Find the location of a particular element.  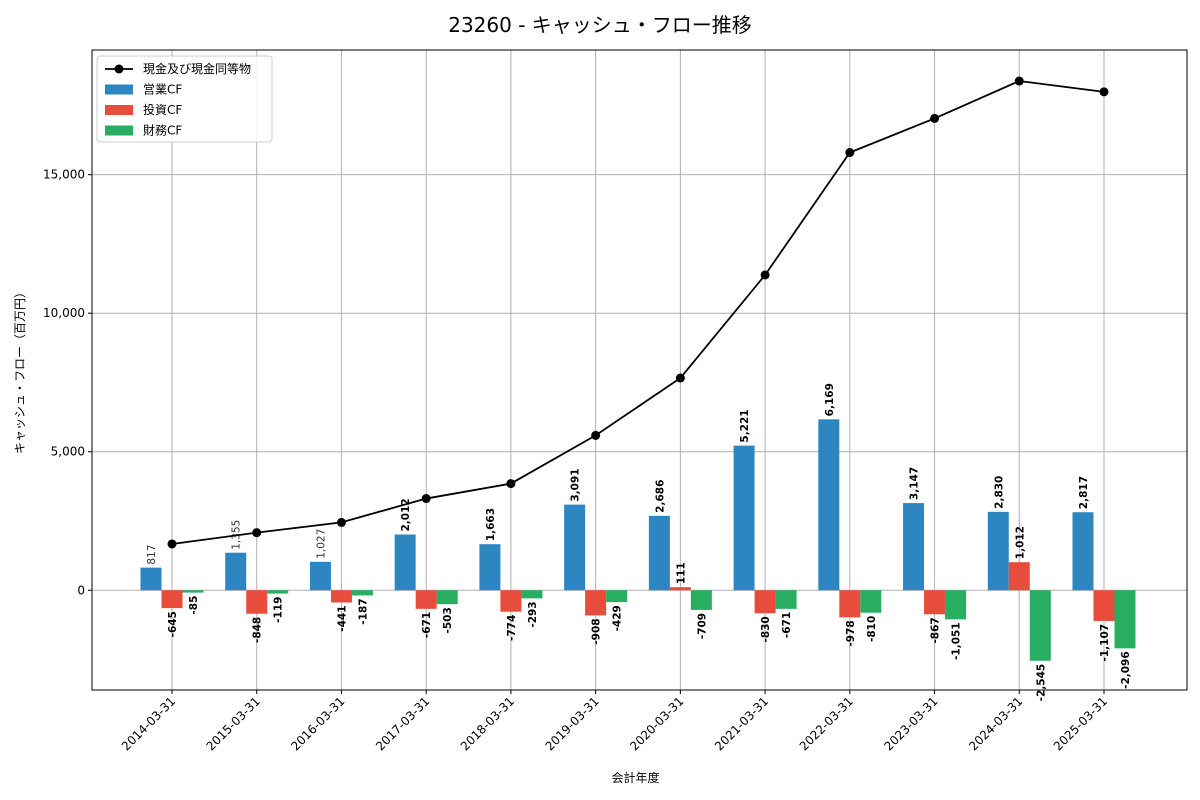

legend-entry: 営業CF is located at coordinates (162, 90).